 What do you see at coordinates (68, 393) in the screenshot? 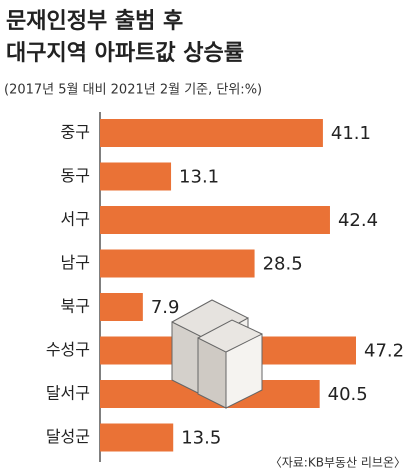
I see `category-label: 달서구` at bounding box center [68, 393].